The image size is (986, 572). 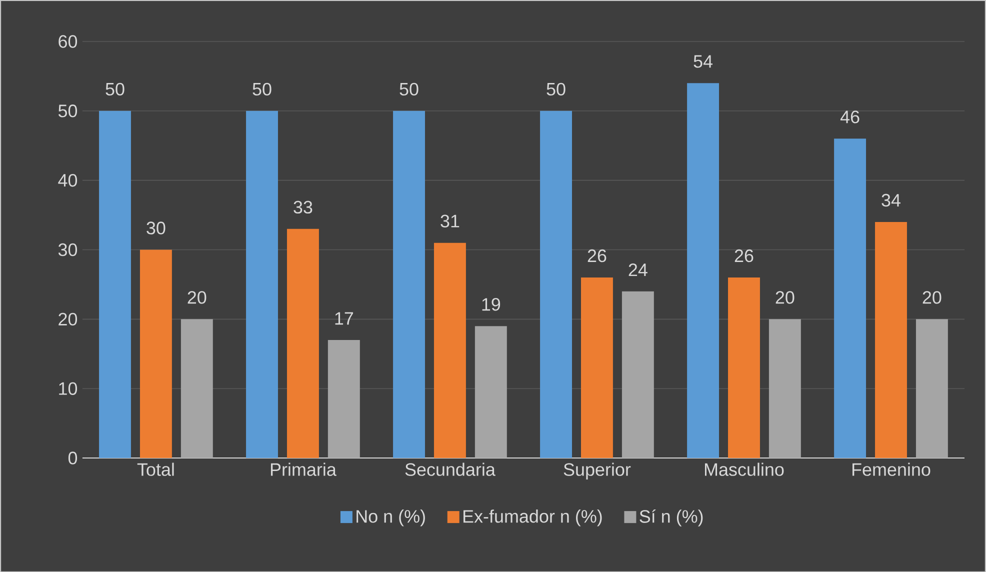 I want to click on data-label: 33, so click(x=303, y=207).